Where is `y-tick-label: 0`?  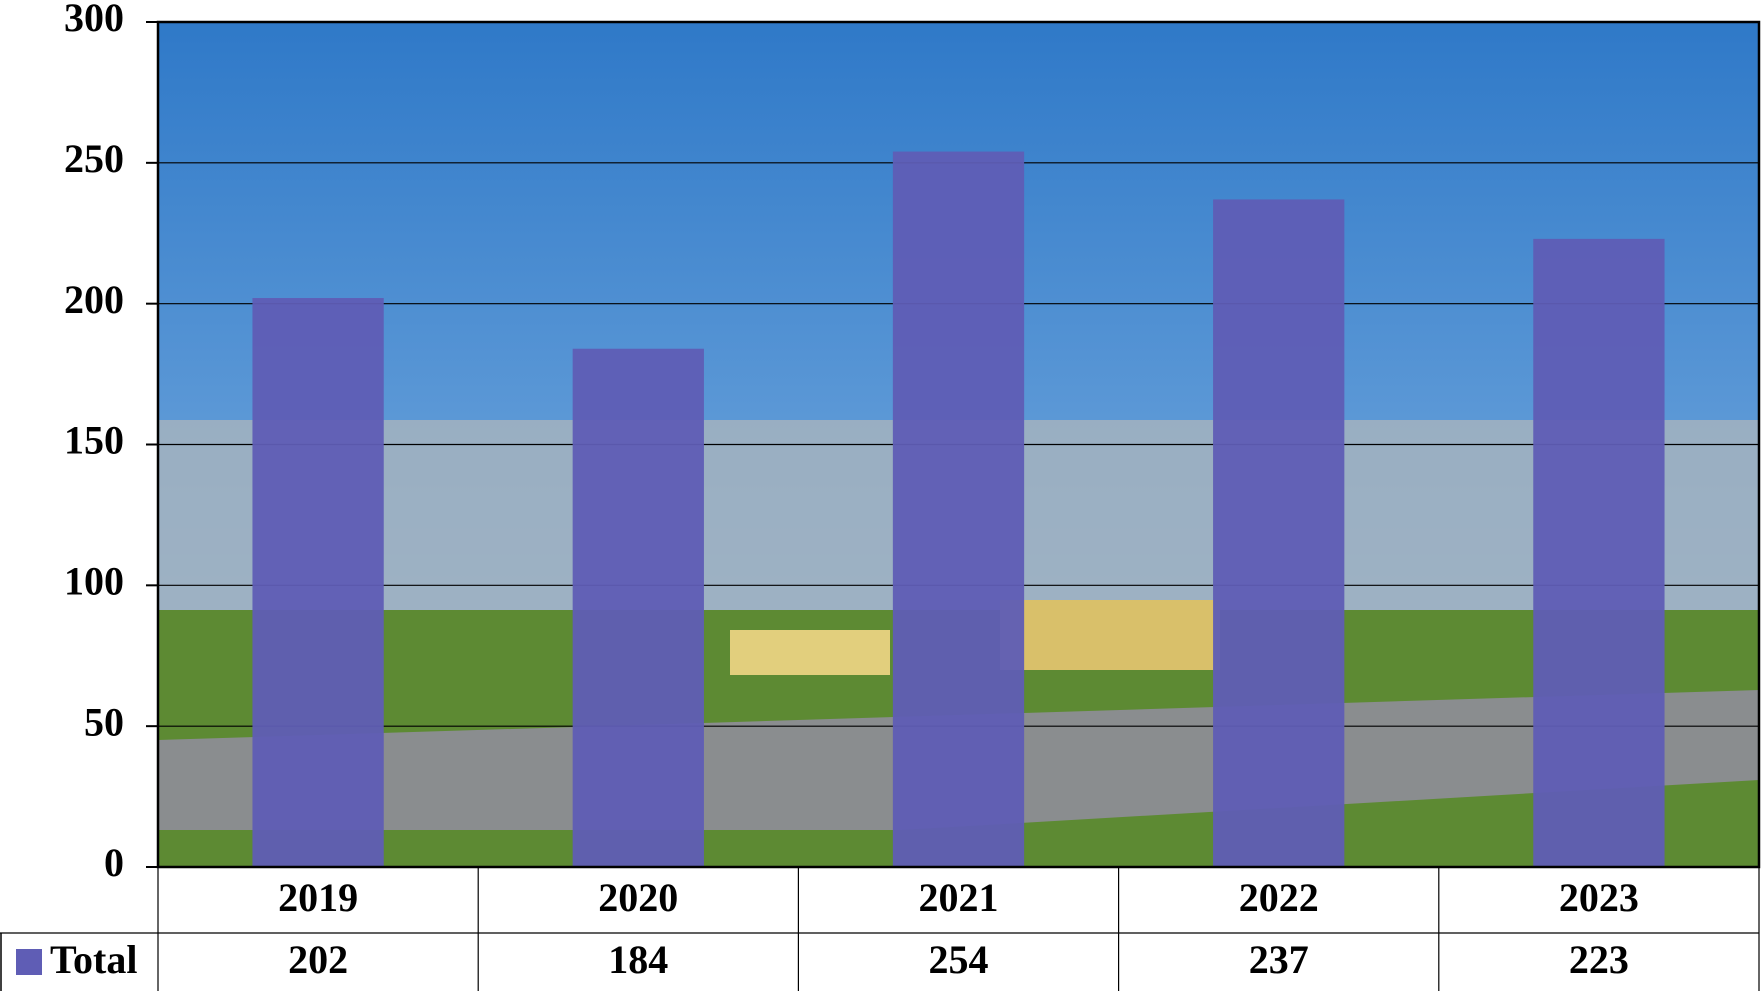
y-tick-label: 0 is located at coordinates (114, 862).